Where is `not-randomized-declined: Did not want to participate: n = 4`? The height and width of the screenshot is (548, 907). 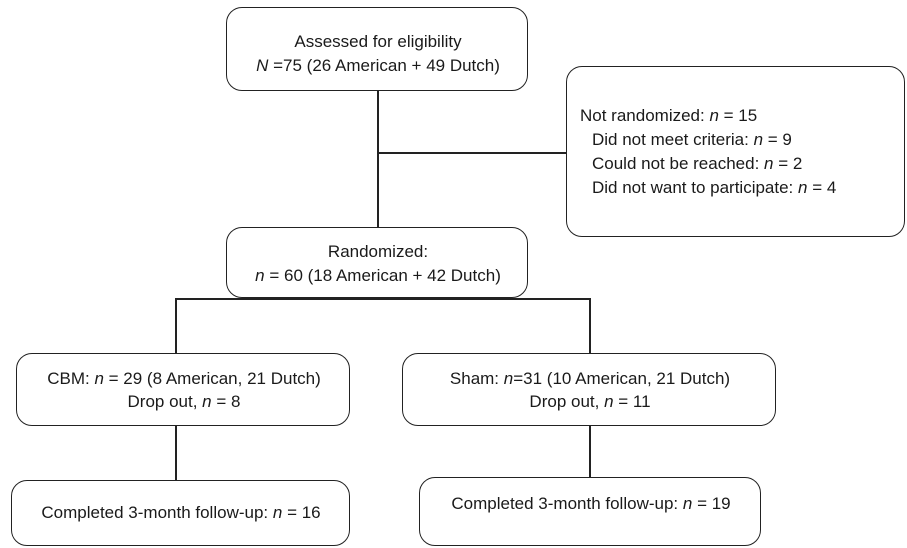
not-randomized-declined: Did not want to participate: n = 4 is located at coordinates (714, 188).